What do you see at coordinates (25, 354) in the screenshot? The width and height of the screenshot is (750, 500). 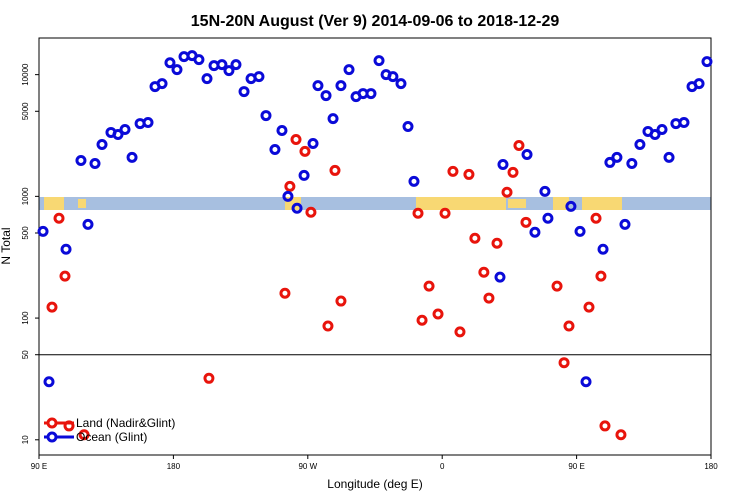 I see `y-tick-label: 50` at bounding box center [25, 354].